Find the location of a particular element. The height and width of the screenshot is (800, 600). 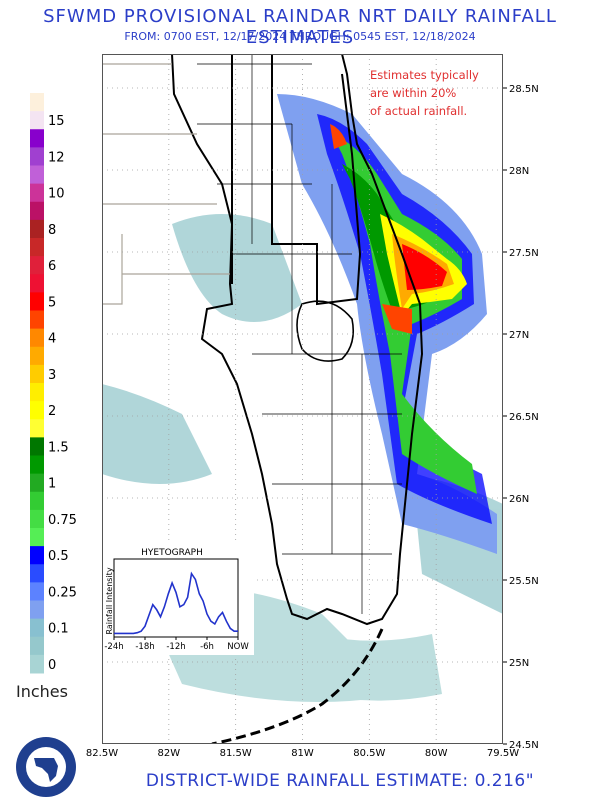

district-estimate: DISTRICT-WIDE RAINFALL ESTIMATE: 0.216" is located at coordinates (340, 781).